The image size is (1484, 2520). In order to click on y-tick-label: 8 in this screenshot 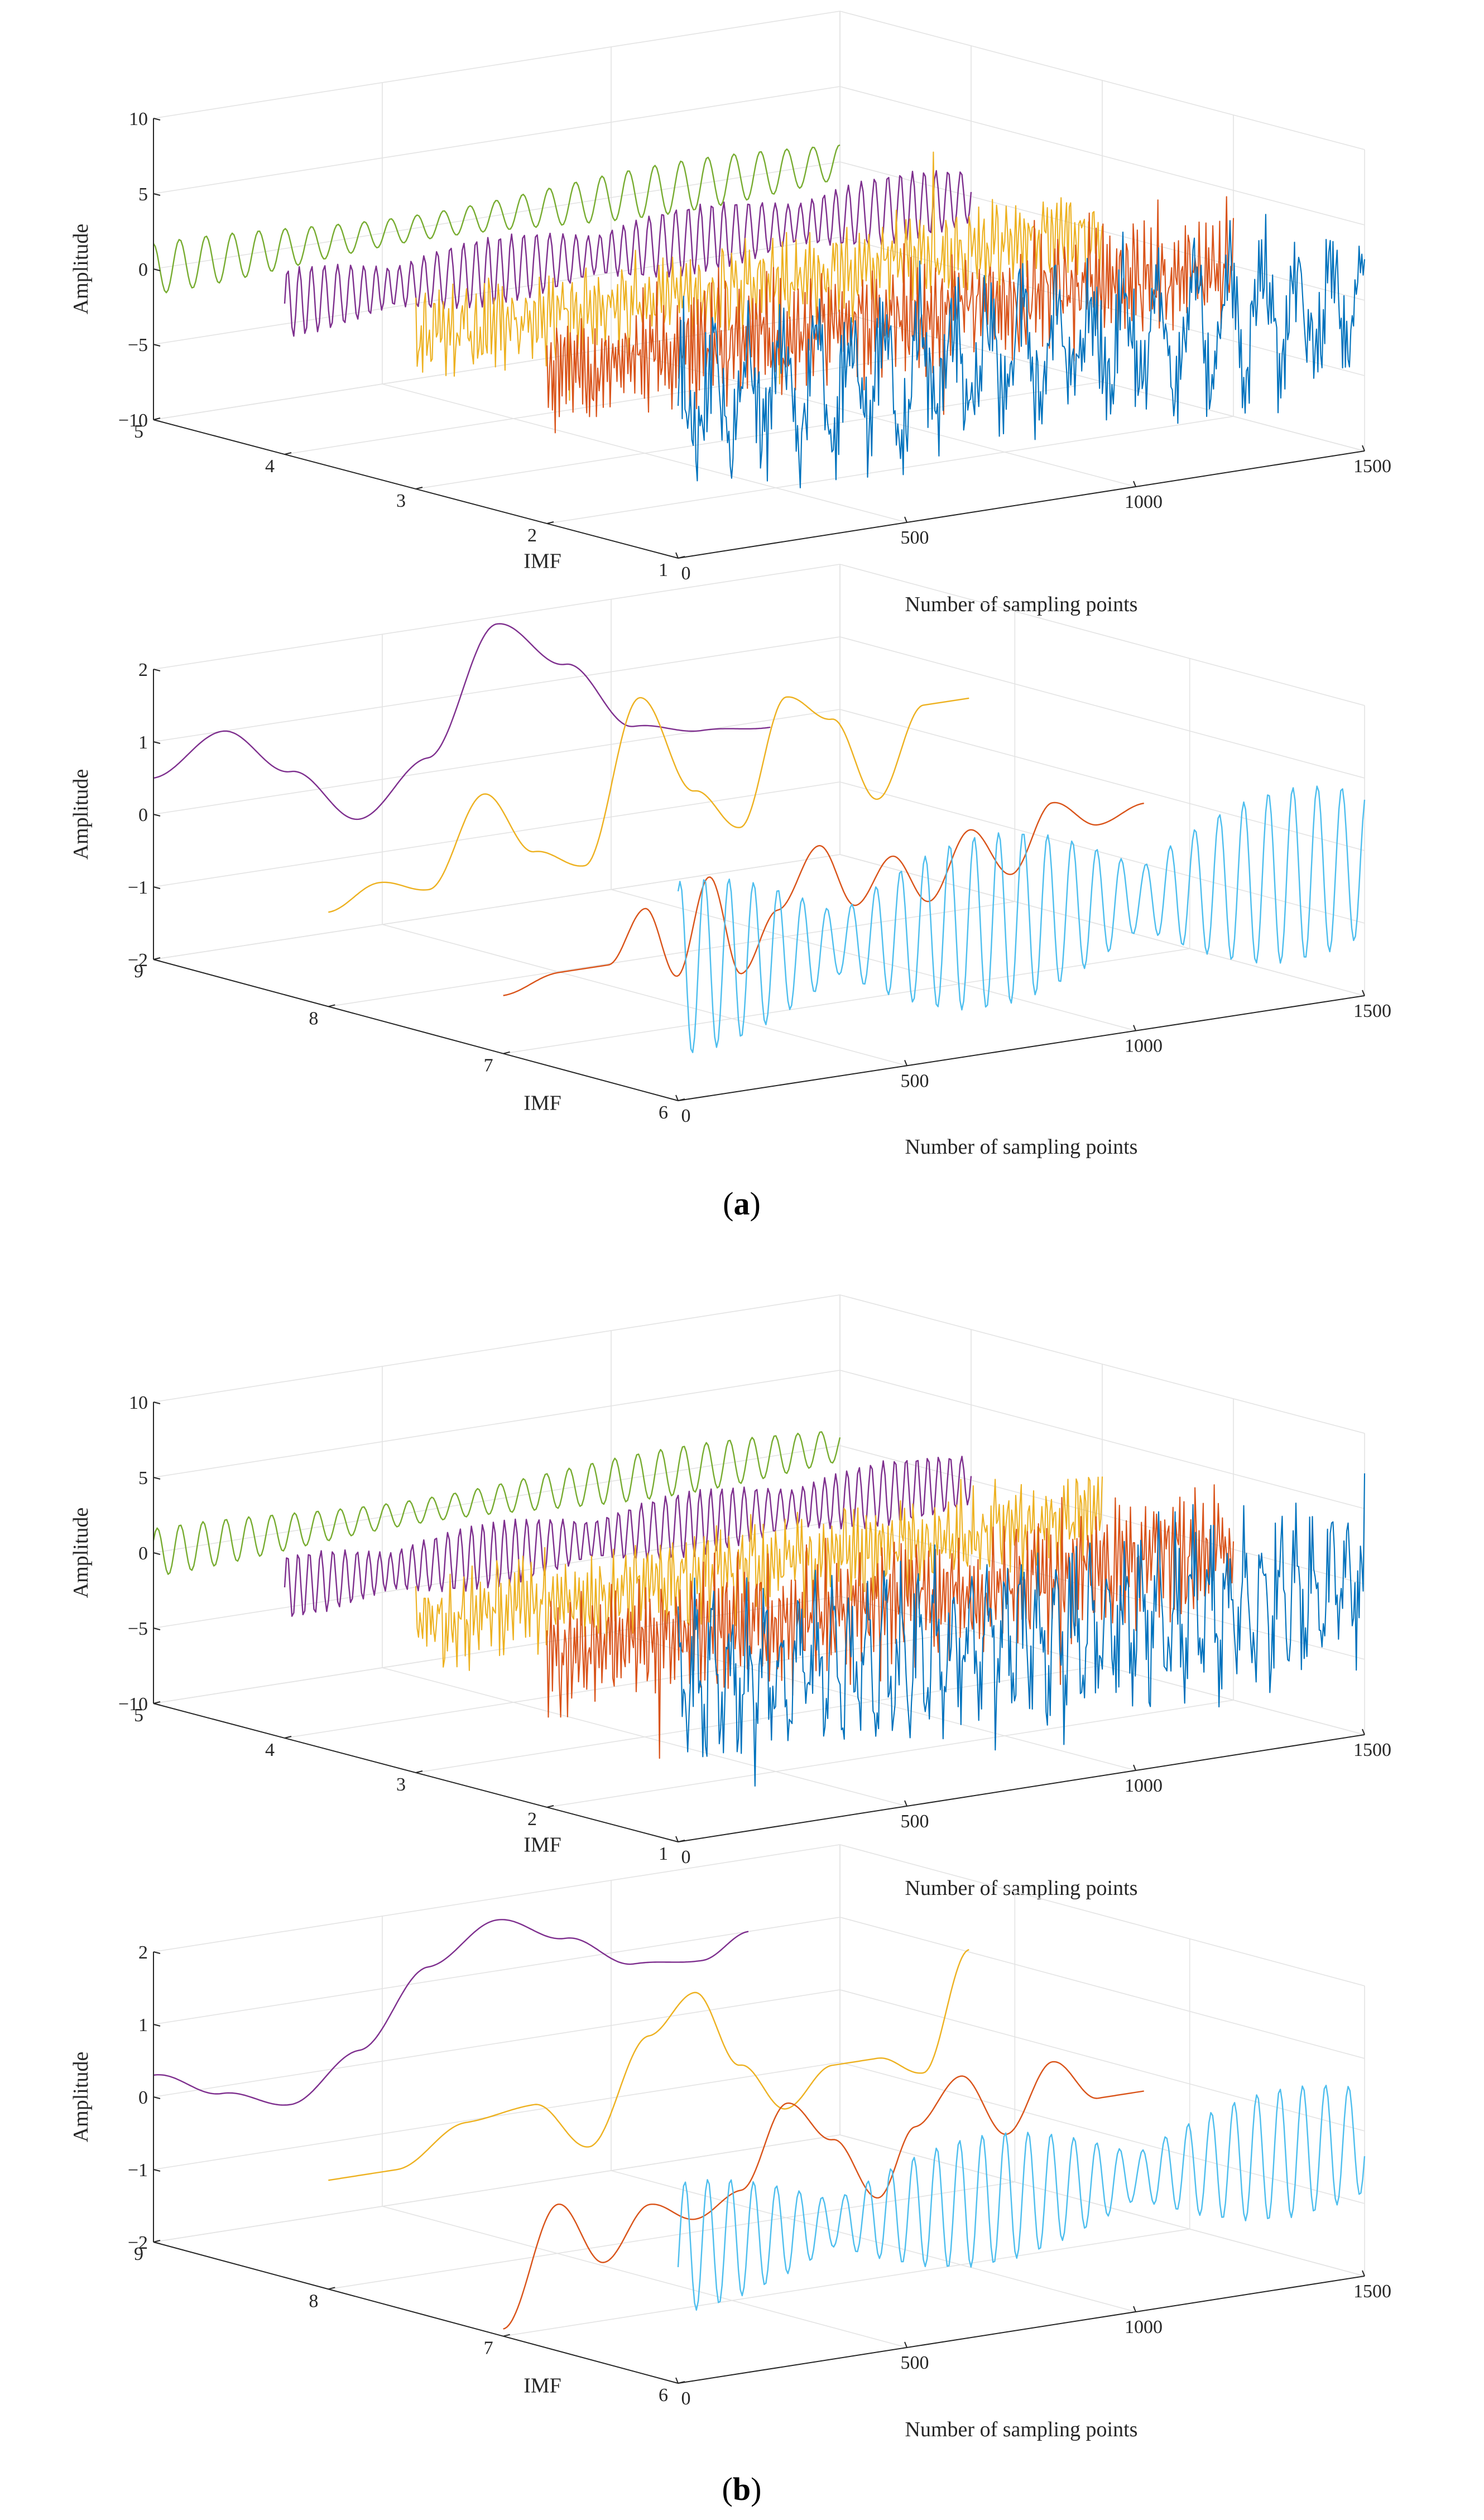, I will do `click(313, 2301)`.